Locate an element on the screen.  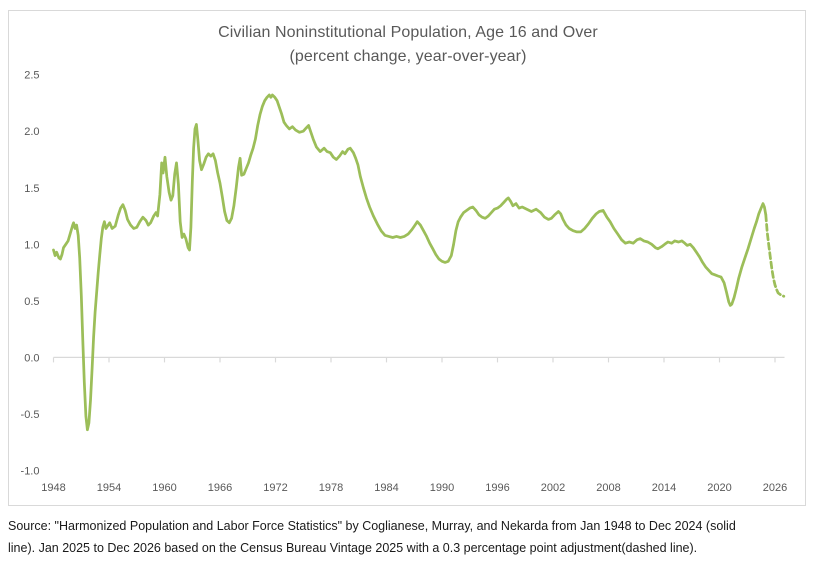
x-axis-tick-label: 1990 is located at coordinates (442, 488).